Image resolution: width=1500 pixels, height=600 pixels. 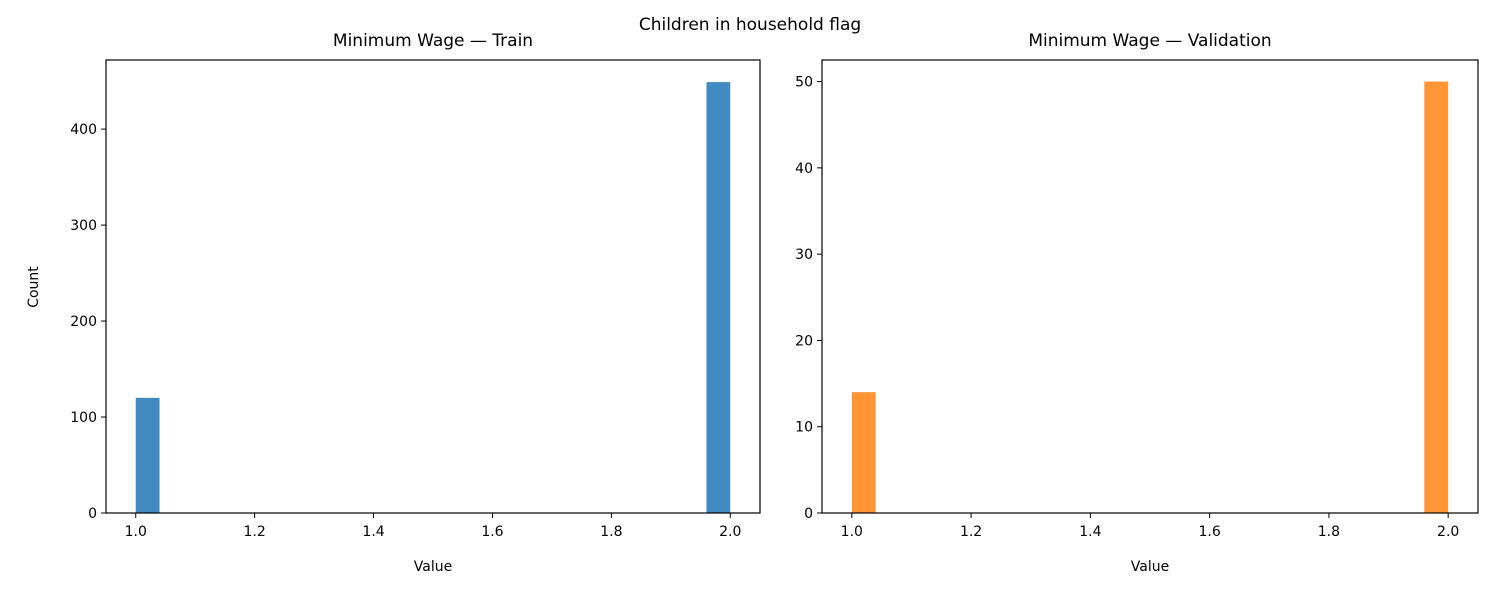 I want to click on train-panel-title: Minimum Wage — Train, so click(x=433, y=41).